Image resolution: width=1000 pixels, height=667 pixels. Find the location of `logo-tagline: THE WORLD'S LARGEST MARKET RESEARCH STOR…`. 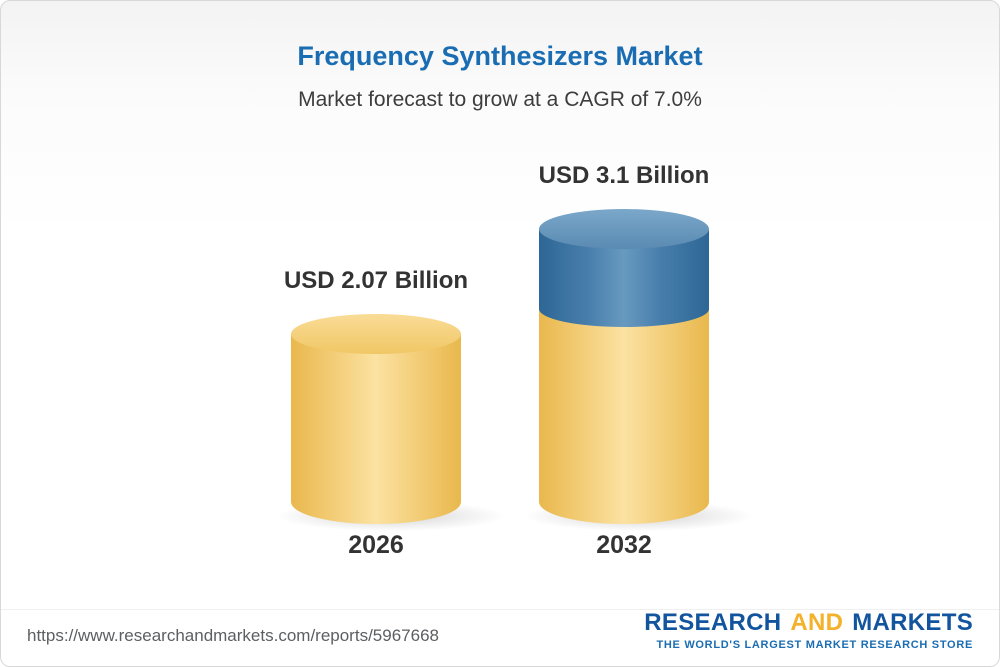

logo-tagline: THE WORLD'S LARGEST MARKET RESEARCH STOR… is located at coordinates (814, 645).